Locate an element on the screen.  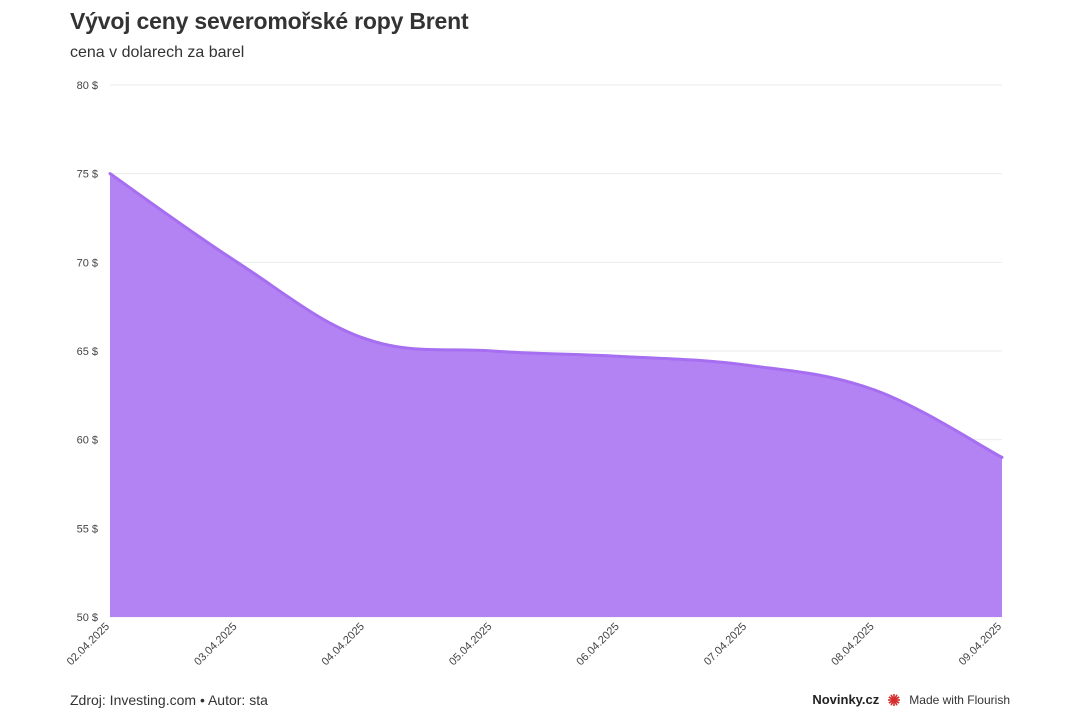
x-tick-label: 09.04.2025 is located at coordinates (980, 644).